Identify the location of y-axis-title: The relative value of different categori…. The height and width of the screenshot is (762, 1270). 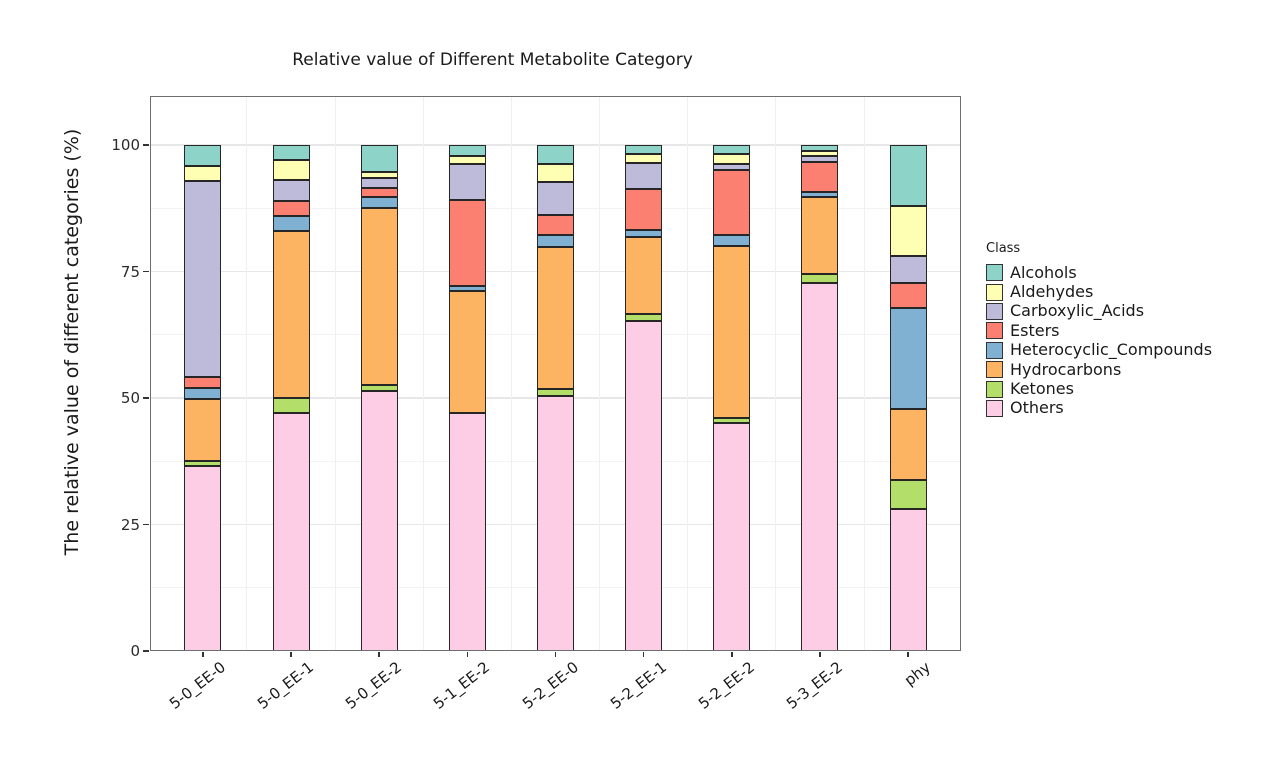
(72, 342).